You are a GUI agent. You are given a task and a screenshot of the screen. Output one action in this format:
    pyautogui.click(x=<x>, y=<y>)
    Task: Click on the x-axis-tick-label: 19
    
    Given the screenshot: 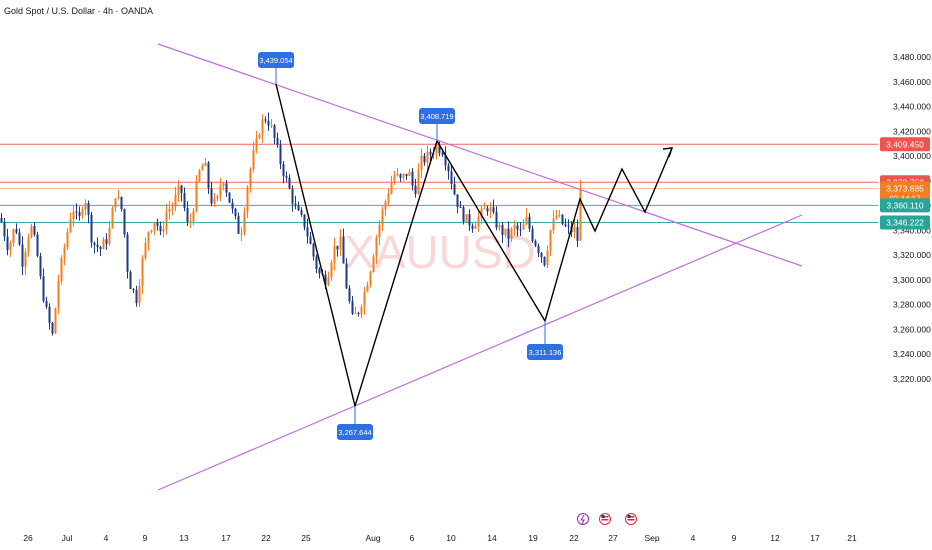 What is the action you would take?
    pyautogui.click(x=533, y=538)
    